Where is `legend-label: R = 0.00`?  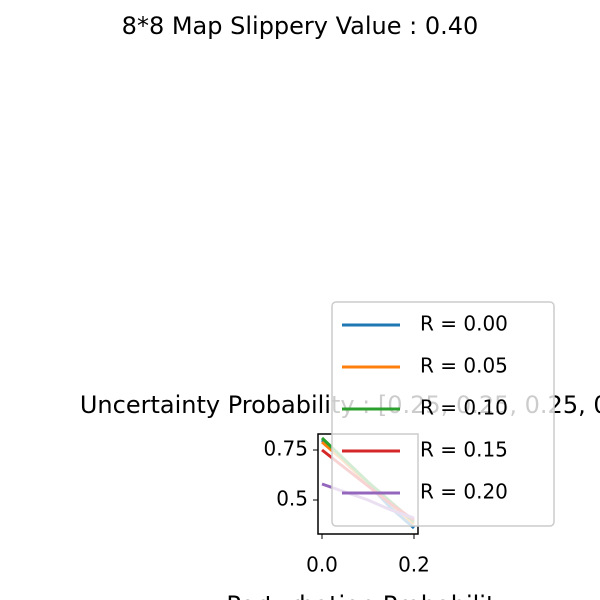 legend-label: R = 0.00 is located at coordinates (464, 324).